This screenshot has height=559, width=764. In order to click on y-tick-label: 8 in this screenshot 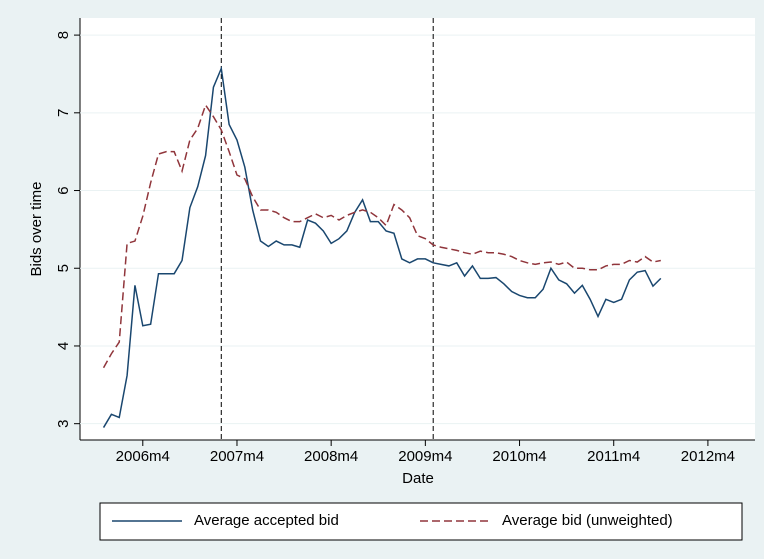, I will do `click(63, 35)`.